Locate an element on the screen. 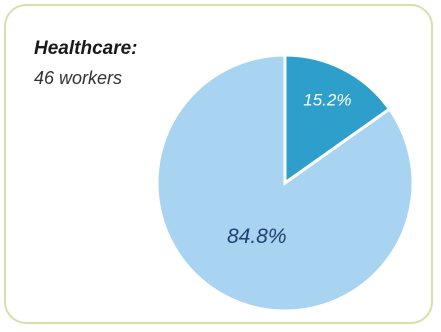 The image size is (441, 332). pie-labels: 15.2% 84.8% is located at coordinates (289, 169).